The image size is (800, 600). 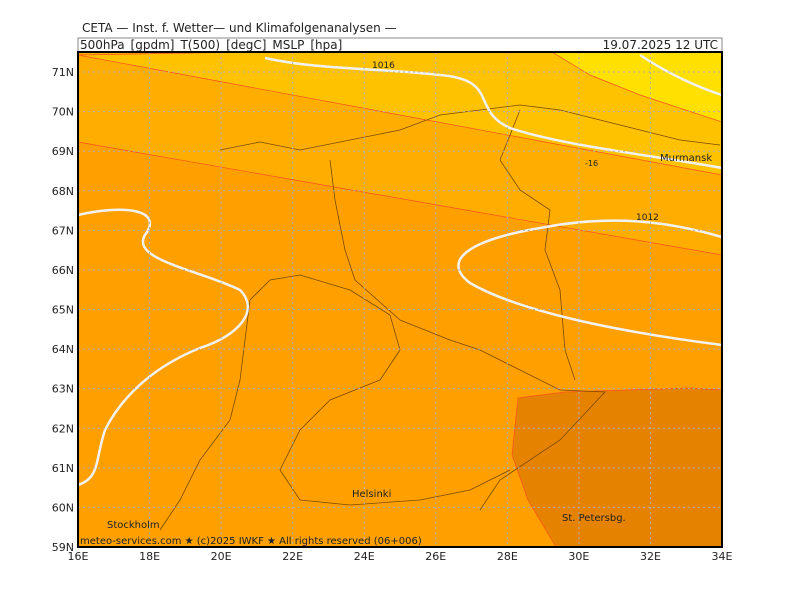 What do you see at coordinates (63, 112) in the screenshot?
I see `lat-label: 70N` at bounding box center [63, 112].